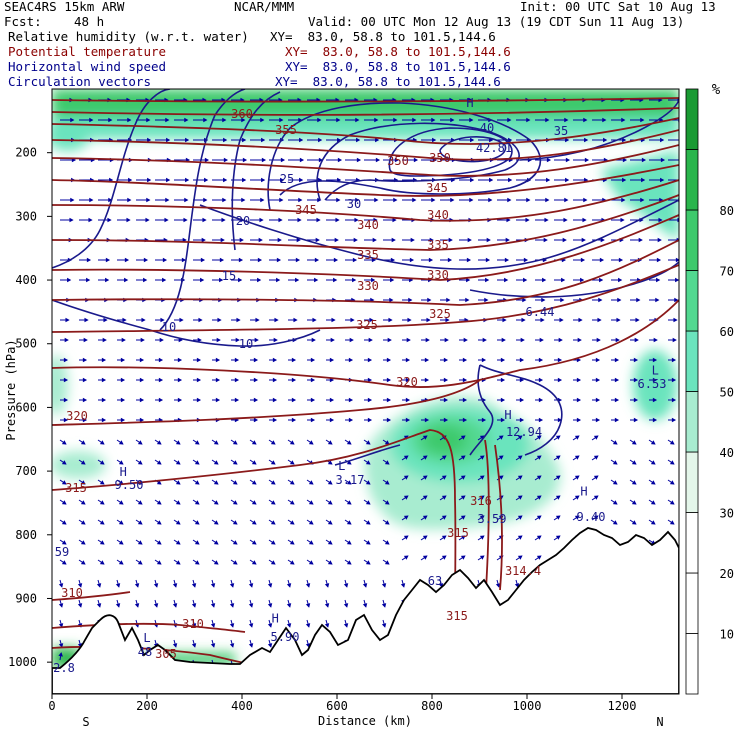  I want to click on wind-extremum-marker: H, so click(583, 491).